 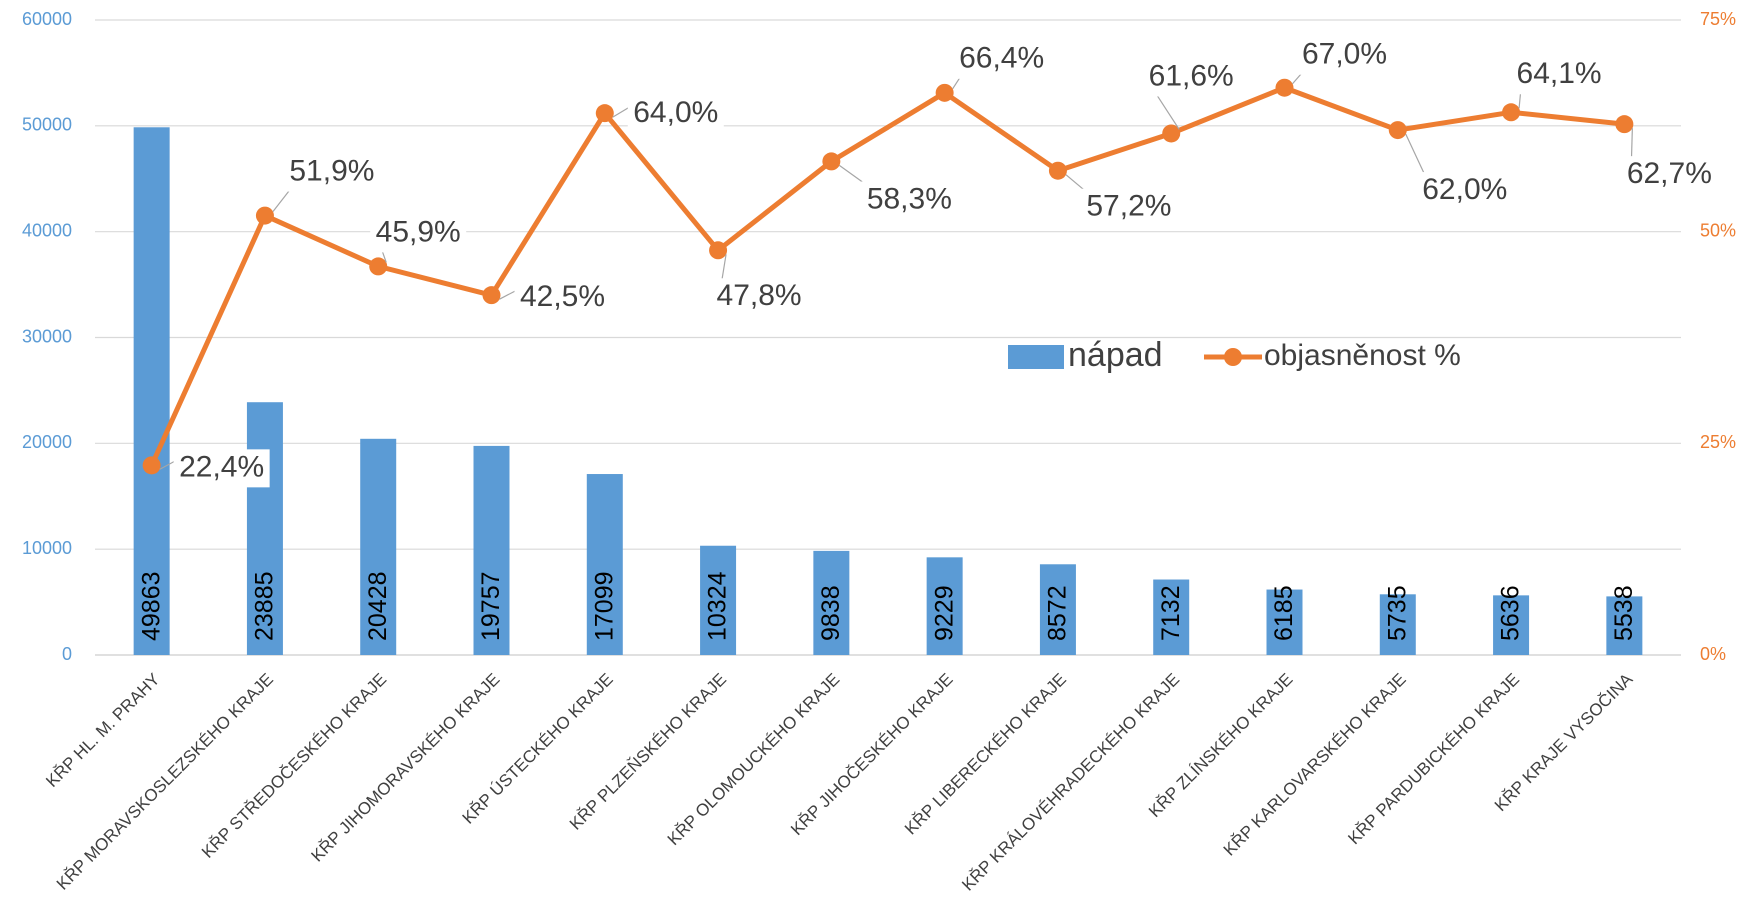 I want to click on y-tick-label: 20000, so click(x=47, y=442).